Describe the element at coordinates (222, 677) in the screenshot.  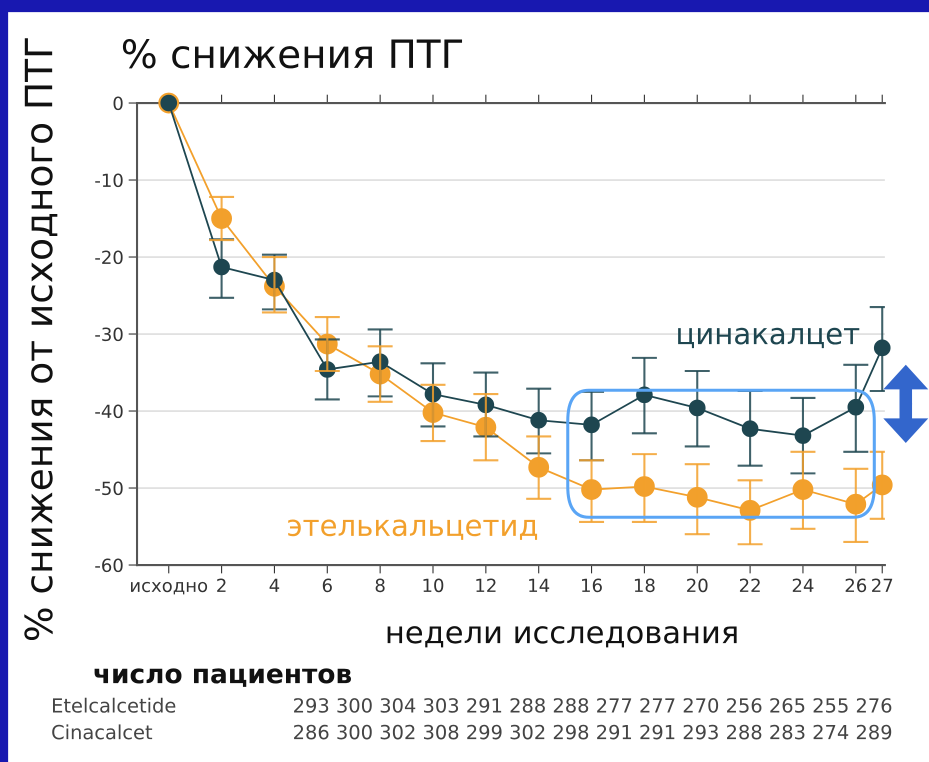
I see `text: число пациентов` at that location.